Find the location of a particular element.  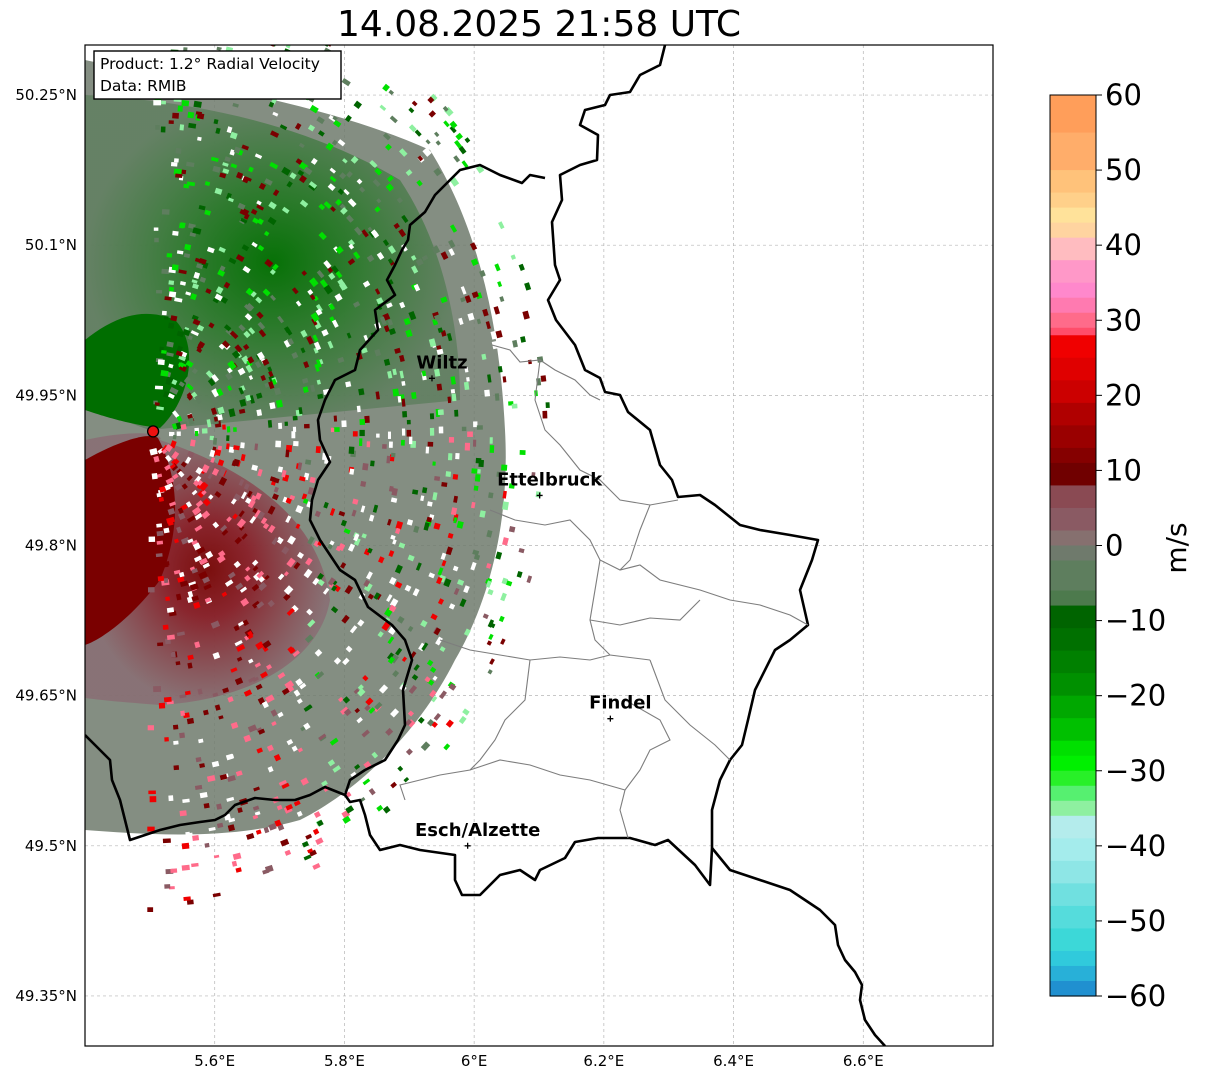

colorbar-tick-label: 0 is located at coordinates (1114, 546).